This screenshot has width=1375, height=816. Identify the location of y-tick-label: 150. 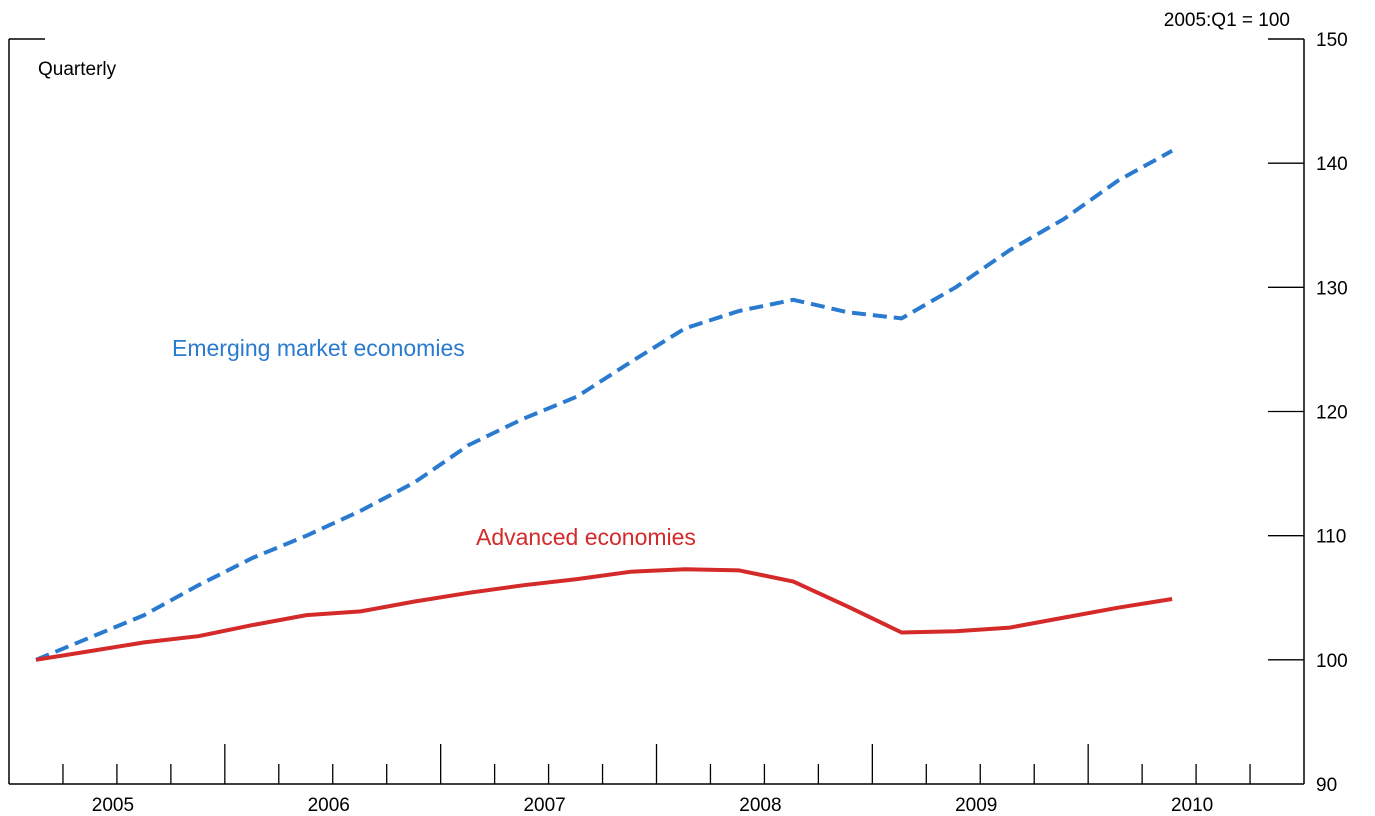
(1332, 40).